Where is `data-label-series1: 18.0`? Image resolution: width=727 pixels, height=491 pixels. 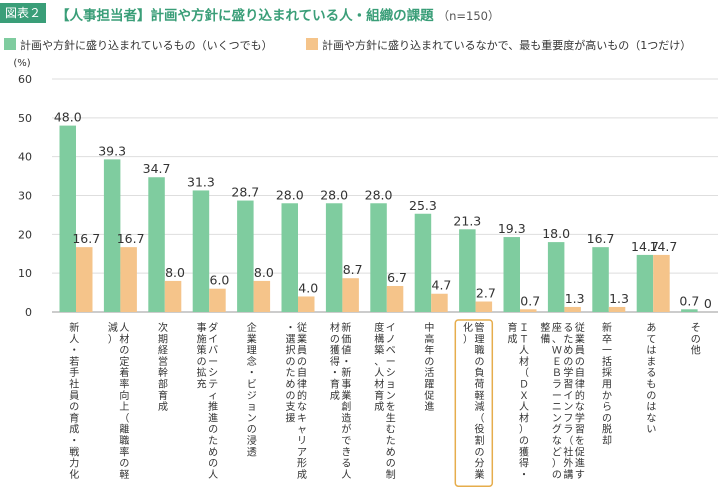 data-label-series1: 18.0 is located at coordinates (556, 233).